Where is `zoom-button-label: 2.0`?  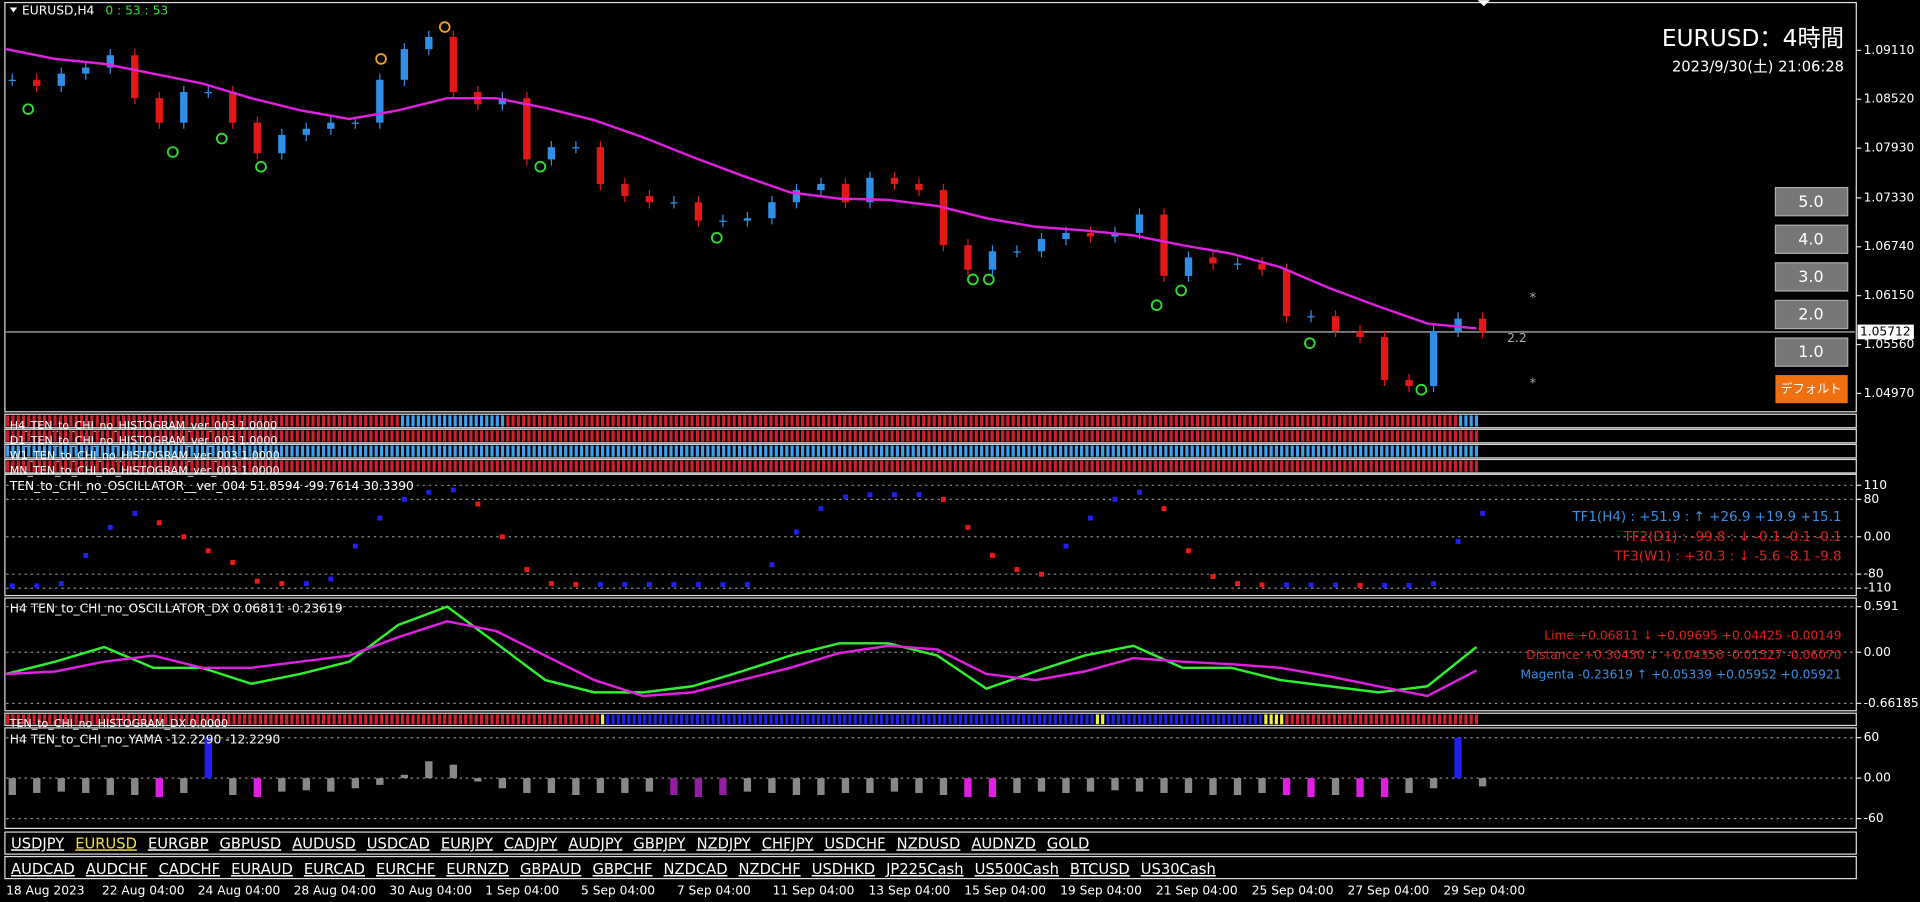 zoom-button-label: 2.0 is located at coordinates (1810, 314).